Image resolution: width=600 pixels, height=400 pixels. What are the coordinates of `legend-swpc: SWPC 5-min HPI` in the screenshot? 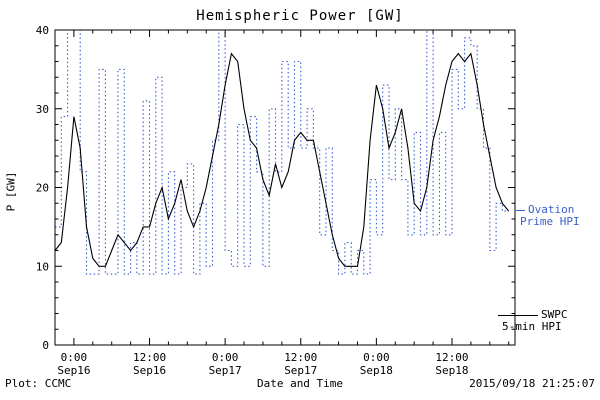 It's located at (533, 321).